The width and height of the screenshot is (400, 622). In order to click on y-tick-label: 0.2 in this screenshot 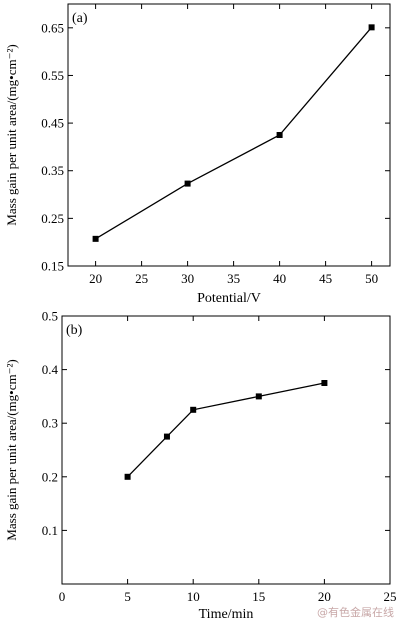, I will do `click(50, 476)`.